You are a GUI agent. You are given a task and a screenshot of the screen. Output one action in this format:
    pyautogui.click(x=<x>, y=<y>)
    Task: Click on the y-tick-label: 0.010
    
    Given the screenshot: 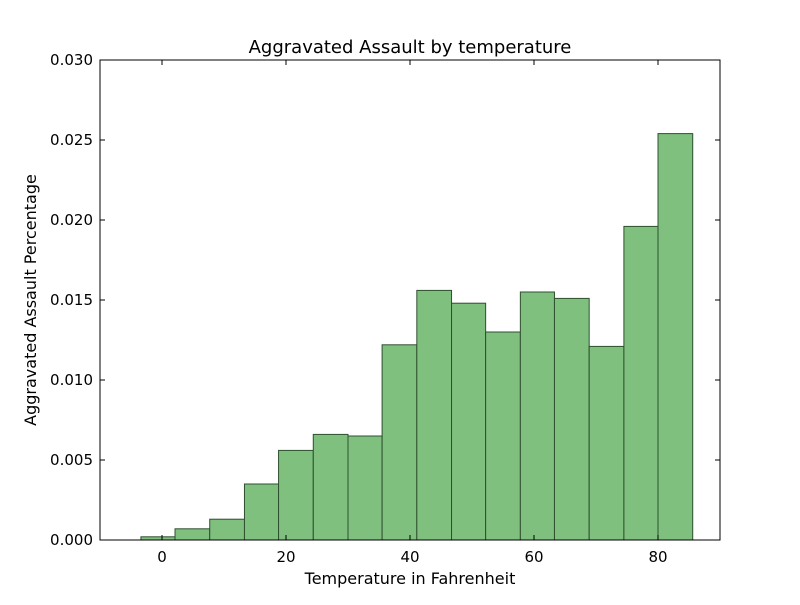 What is the action you would take?
    pyautogui.click(x=71, y=380)
    